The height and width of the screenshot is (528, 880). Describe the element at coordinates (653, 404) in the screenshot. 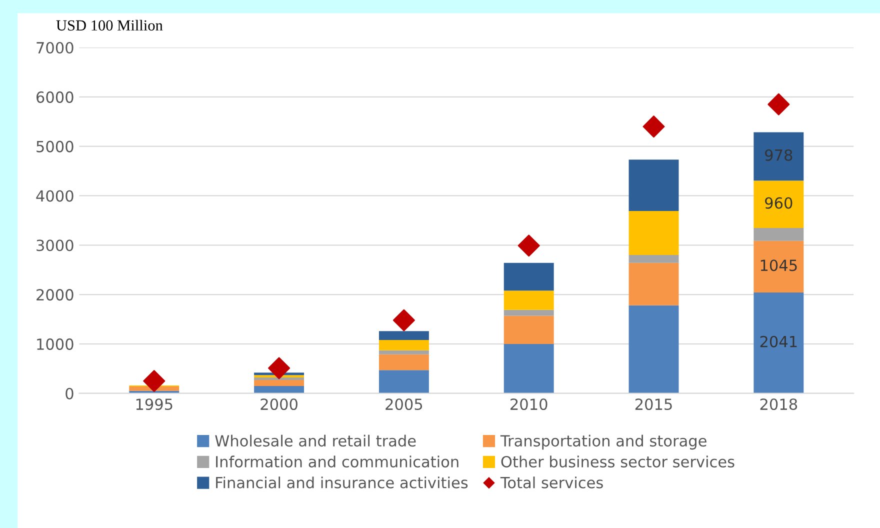

I see `x-tick-label: 2015` at that location.